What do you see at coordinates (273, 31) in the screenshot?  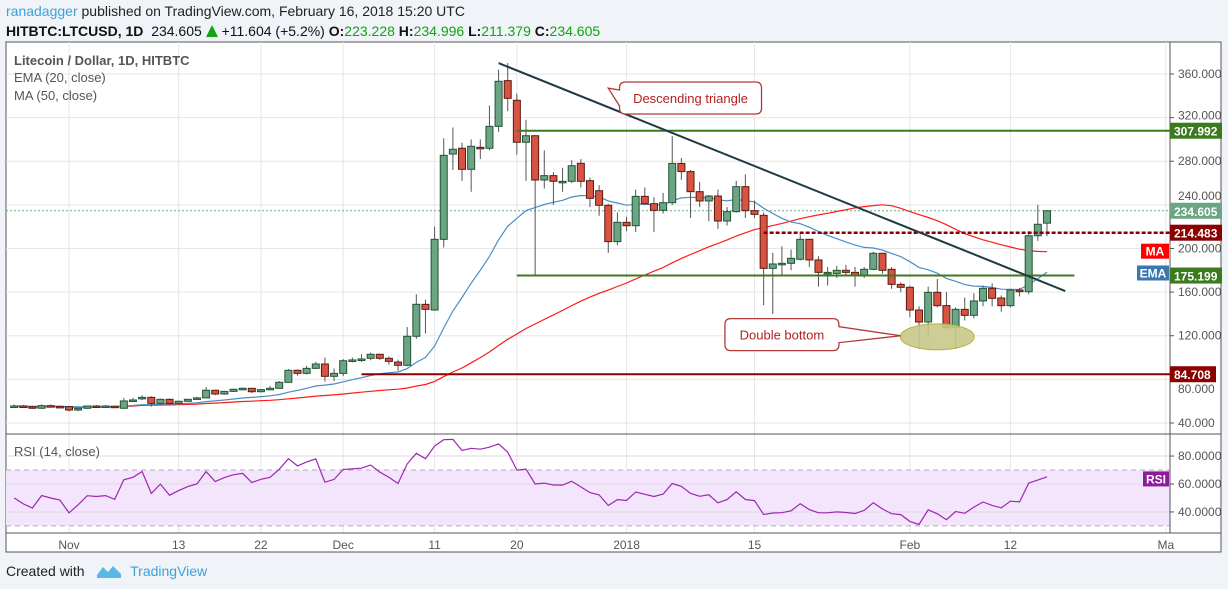 I see `price-change: +11.604 (+5.2%)` at bounding box center [273, 31].